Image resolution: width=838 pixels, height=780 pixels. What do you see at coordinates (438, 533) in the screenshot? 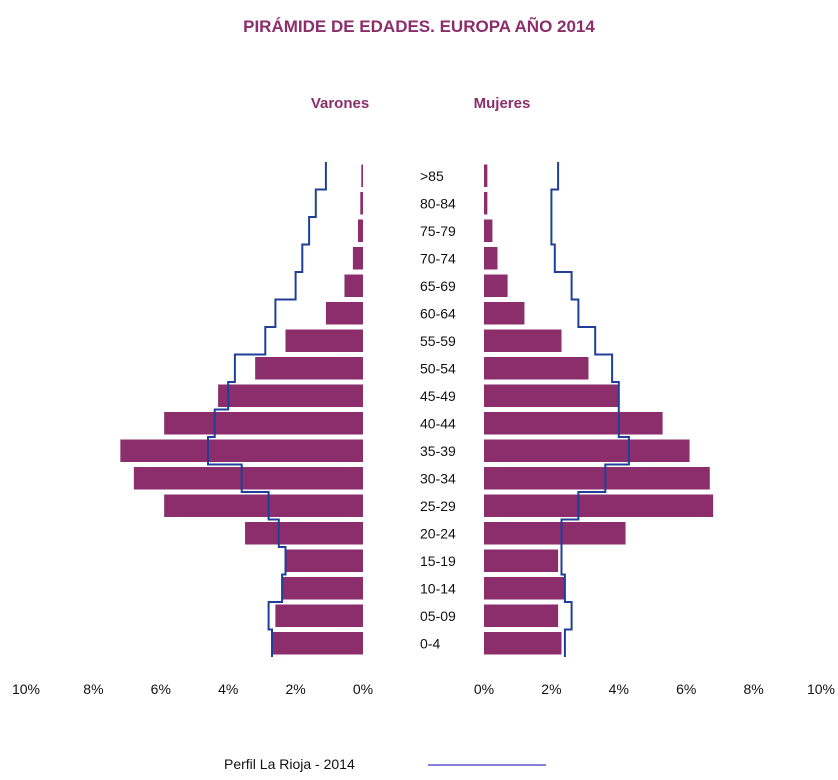
I see `age-group-label: 20-24` at bounding box center [438, 533].